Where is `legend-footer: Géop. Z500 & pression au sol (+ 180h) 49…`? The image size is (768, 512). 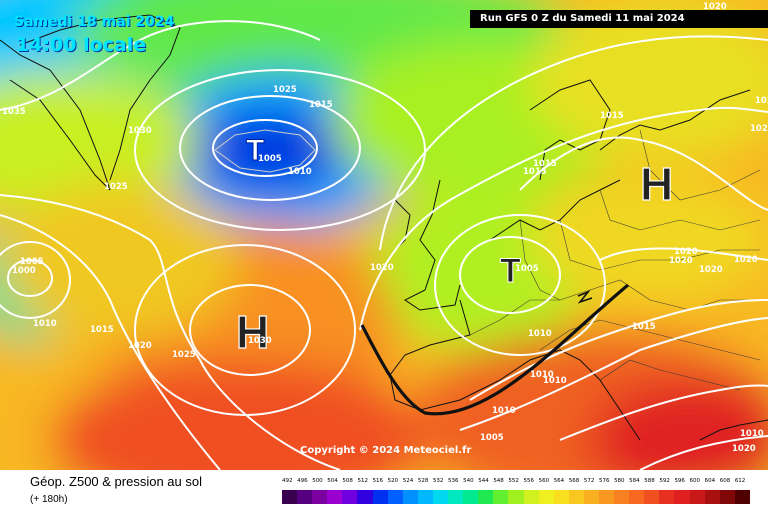
legend-footer: Géop. Z500 & pression au sol (+ 180h) 49… is located at coordinates (384, 491).